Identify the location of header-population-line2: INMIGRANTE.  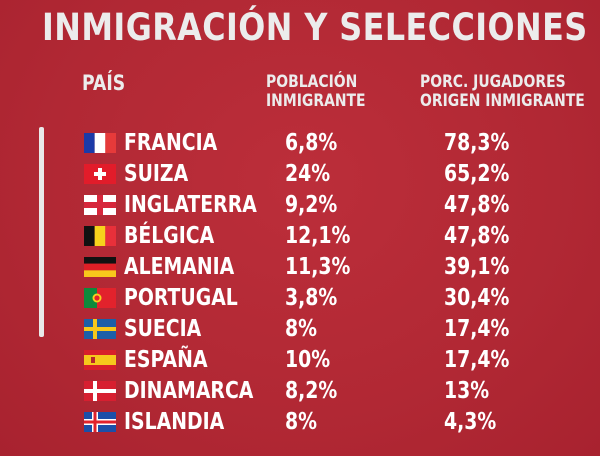
(316, 101).